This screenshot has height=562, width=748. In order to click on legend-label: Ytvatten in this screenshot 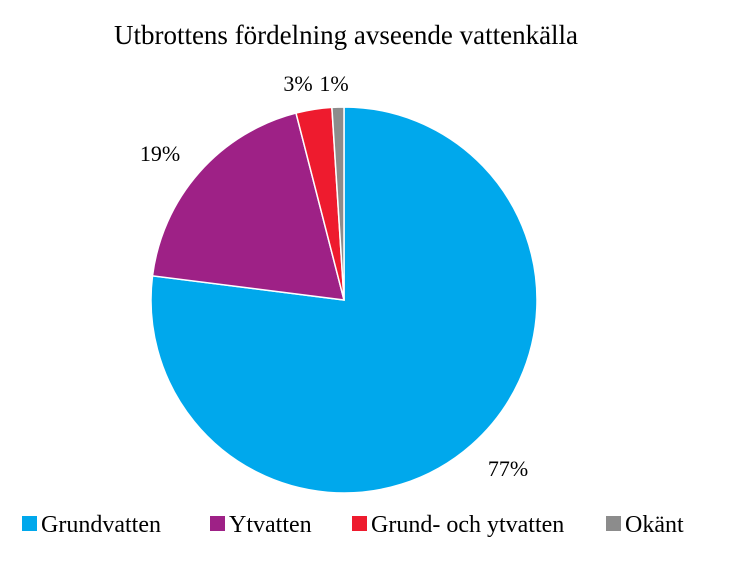, I will do `click(270, 525)`.